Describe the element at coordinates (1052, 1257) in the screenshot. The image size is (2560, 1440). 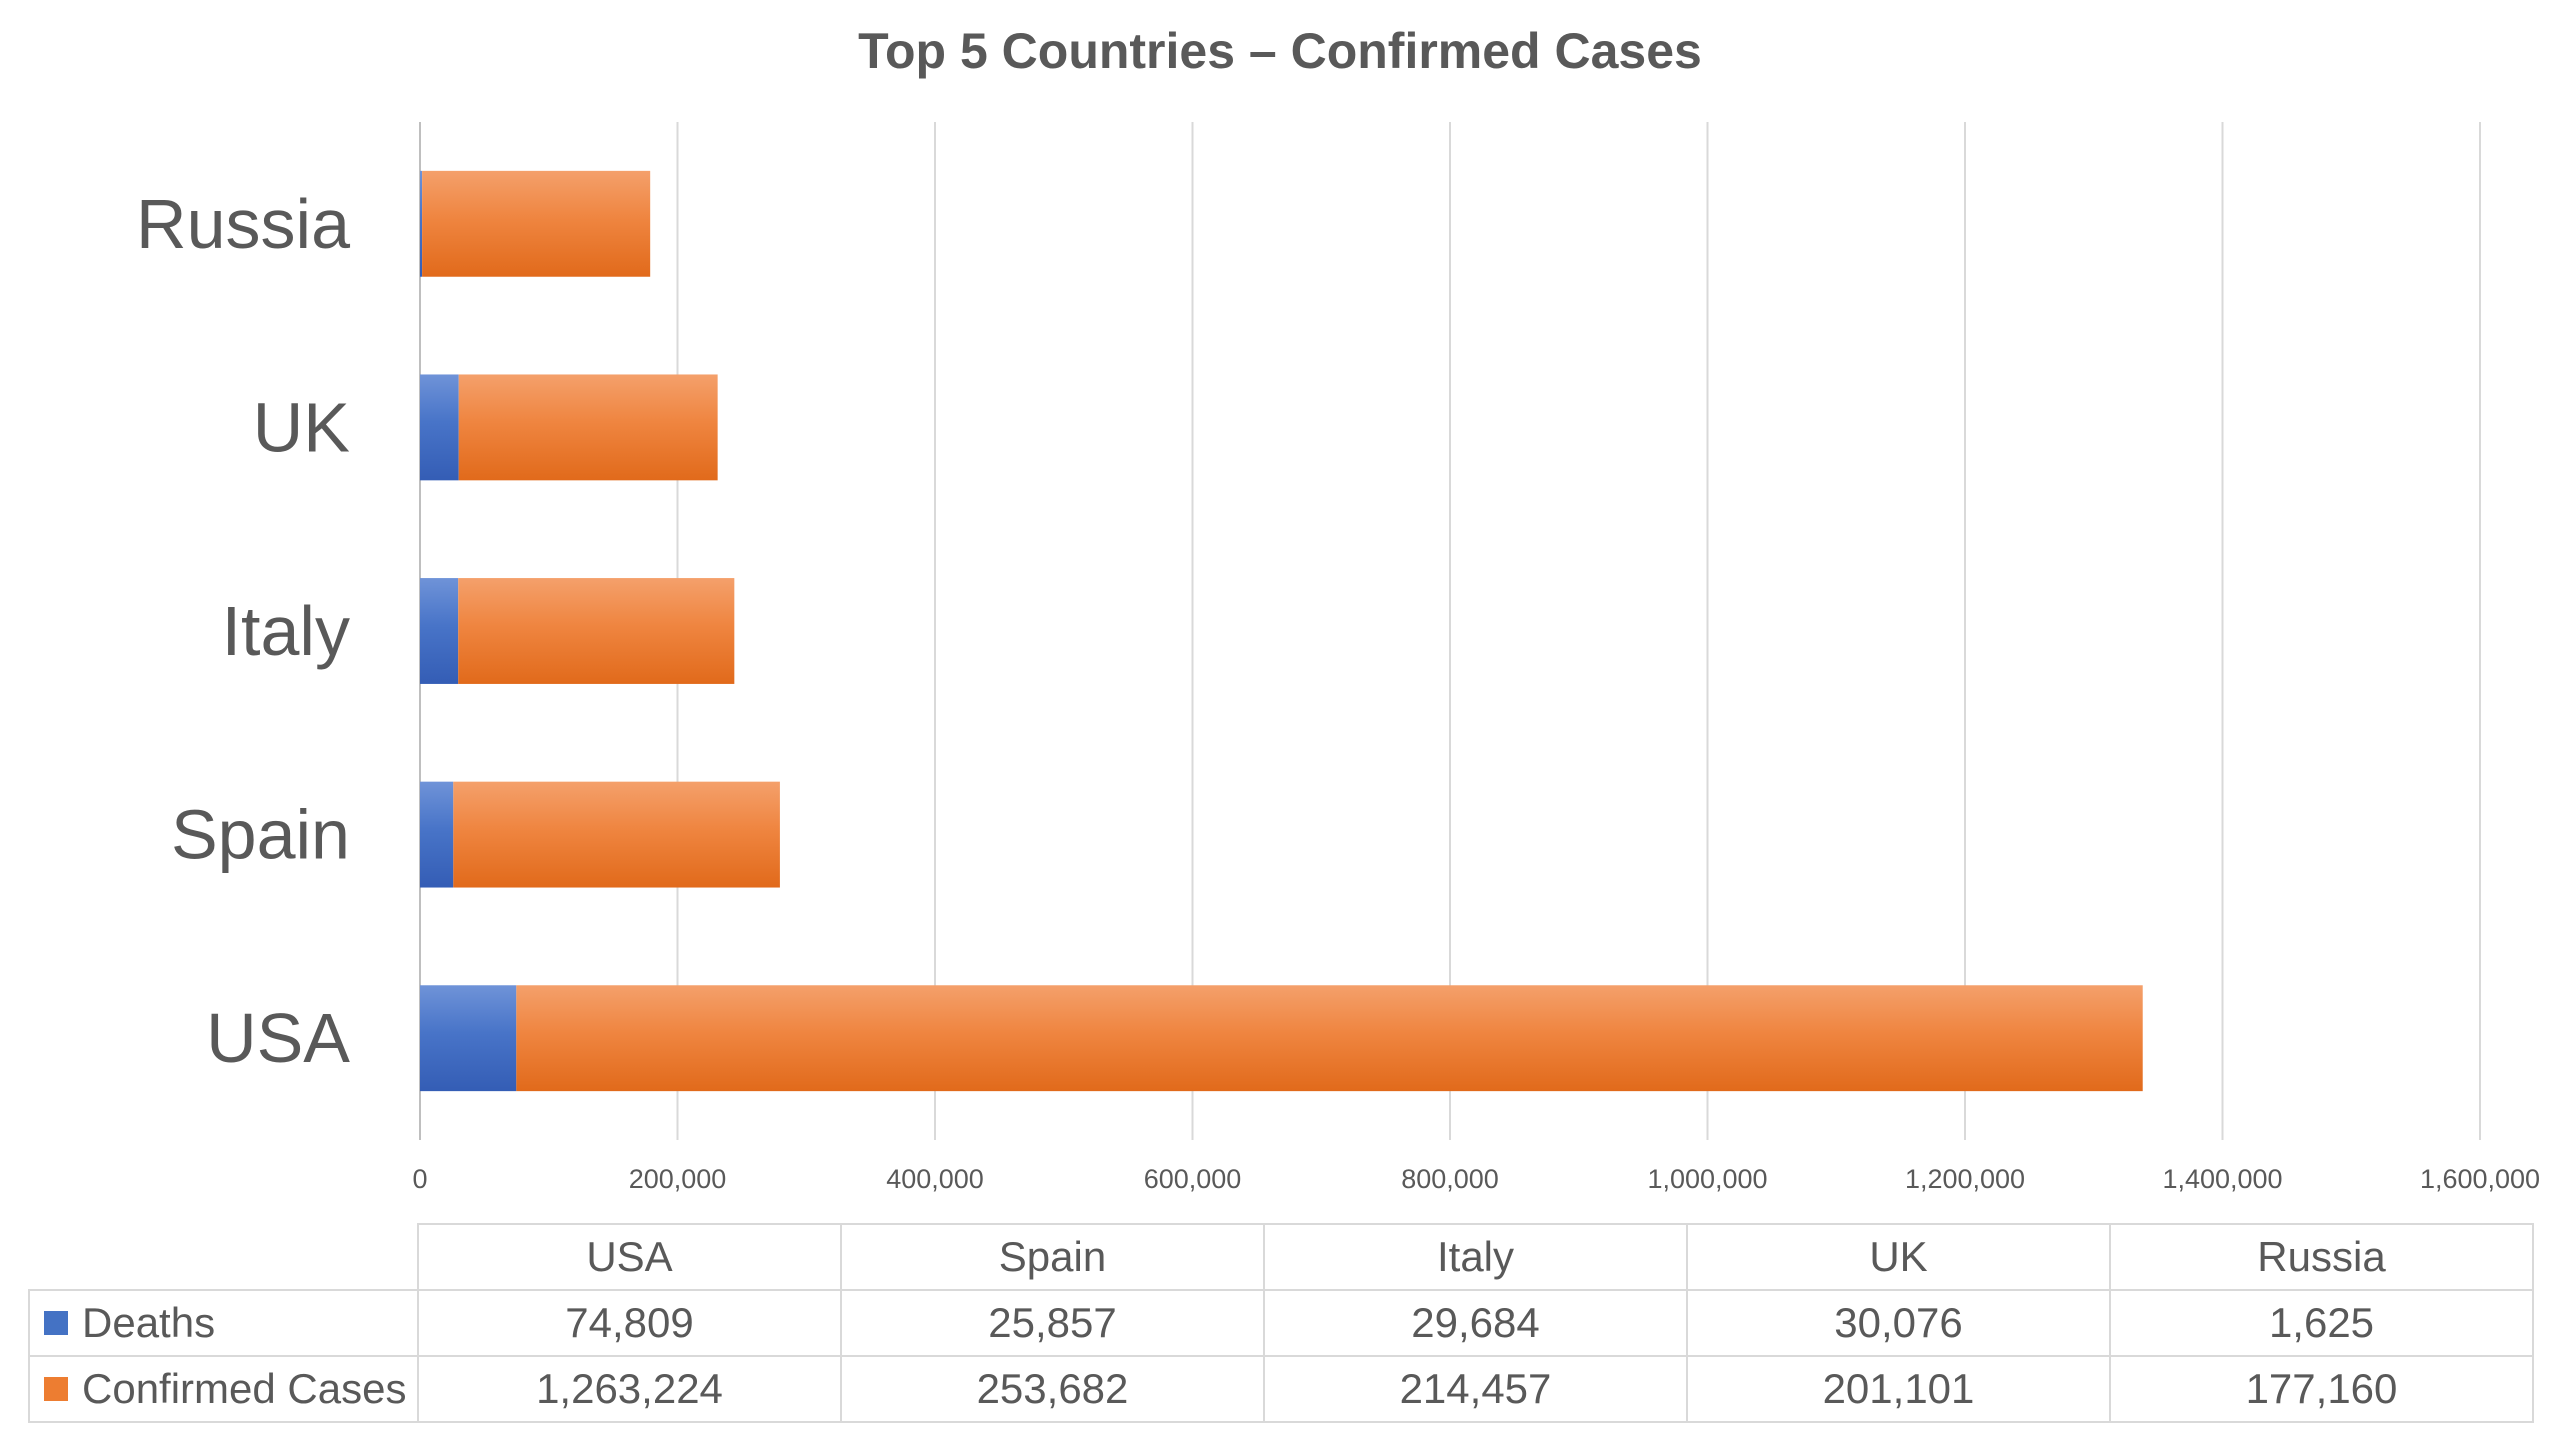
I see `data-table-header: Spain` at that location.